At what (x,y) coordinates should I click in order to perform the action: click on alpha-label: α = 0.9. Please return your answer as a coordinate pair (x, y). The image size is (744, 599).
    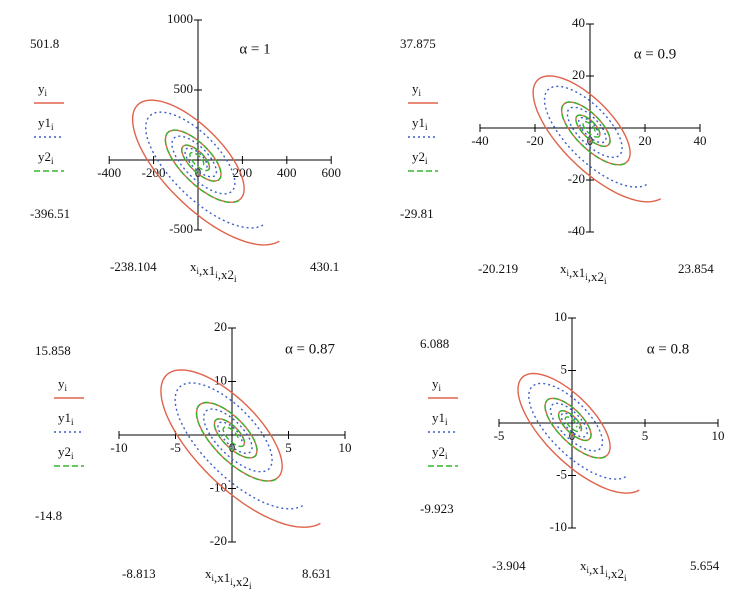
    Looking at the image, I should click on (655, 54).